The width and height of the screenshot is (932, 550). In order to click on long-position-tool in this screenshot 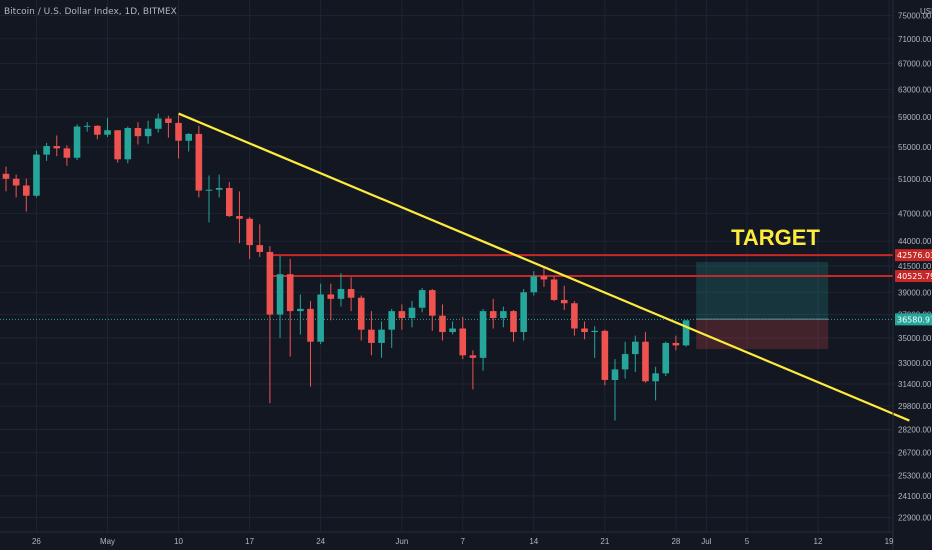, I will do `click(762, 305)`.